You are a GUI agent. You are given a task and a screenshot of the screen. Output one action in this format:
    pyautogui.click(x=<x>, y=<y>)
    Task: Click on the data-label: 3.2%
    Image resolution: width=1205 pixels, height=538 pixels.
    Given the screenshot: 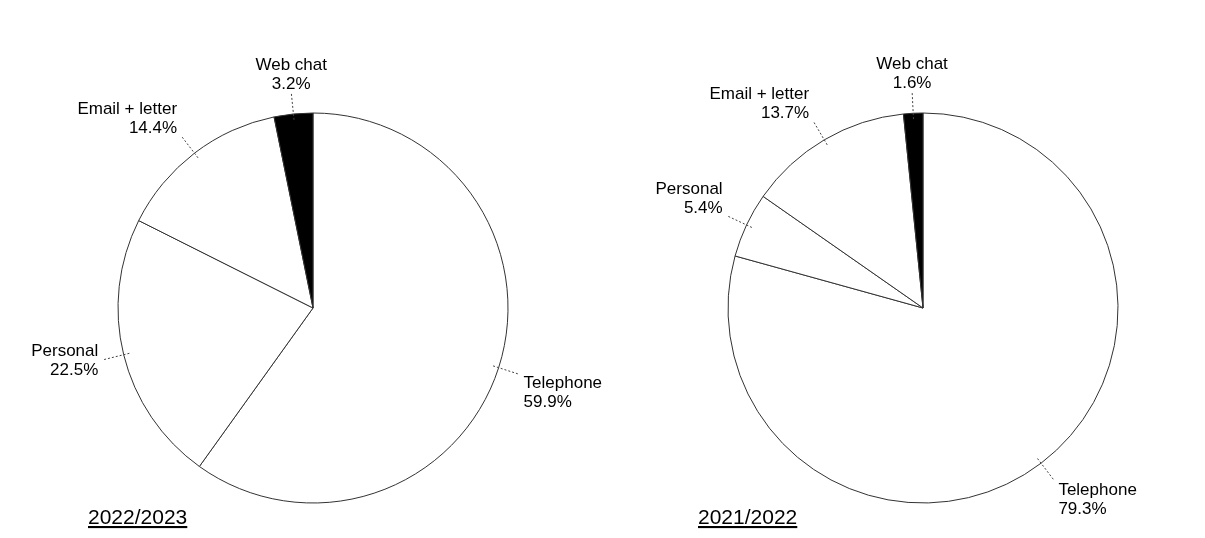 What is the action you would take?
    pyautogui.click(x=291, y=84)
    